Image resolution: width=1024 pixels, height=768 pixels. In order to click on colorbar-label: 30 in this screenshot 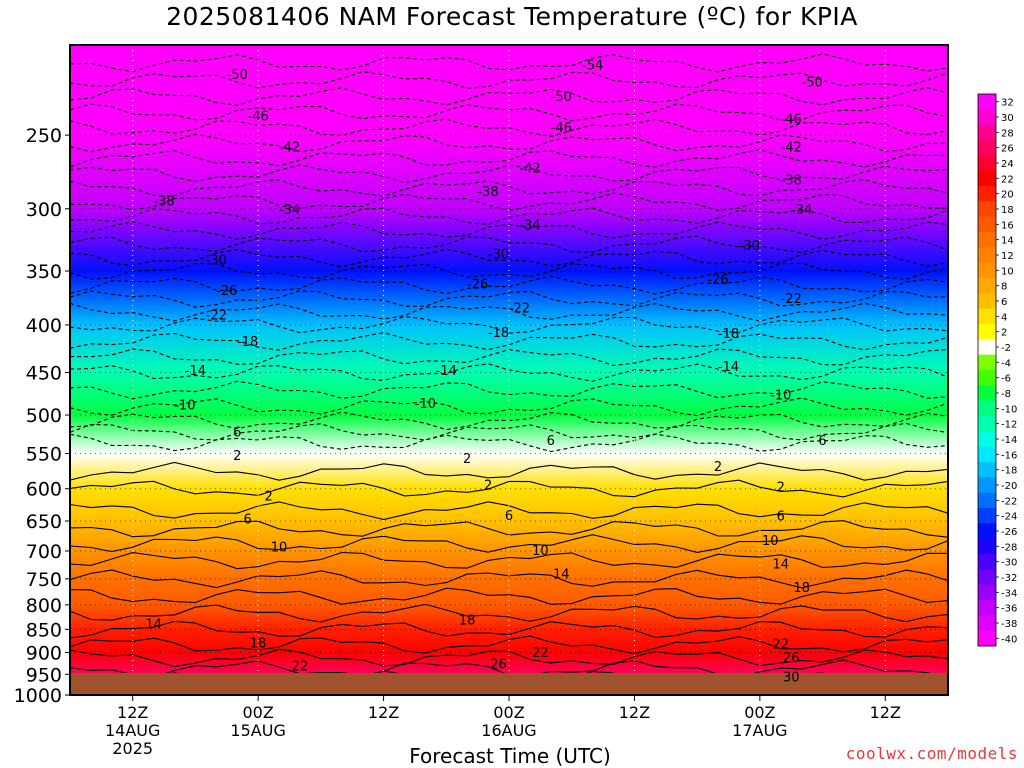, I will do `click(1007, 118)`.